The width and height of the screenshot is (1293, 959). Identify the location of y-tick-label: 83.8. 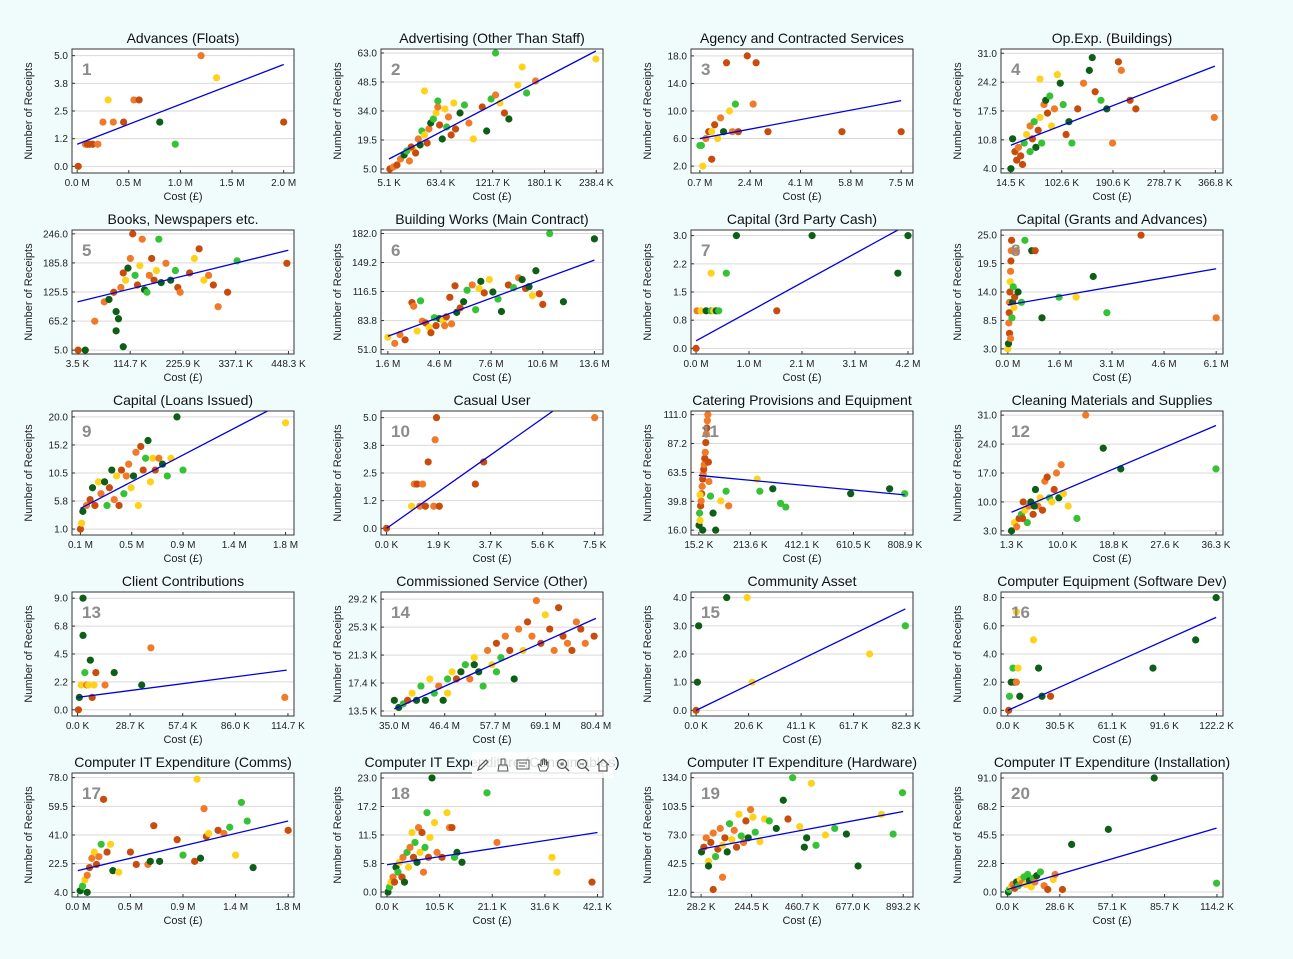
(368, 321).